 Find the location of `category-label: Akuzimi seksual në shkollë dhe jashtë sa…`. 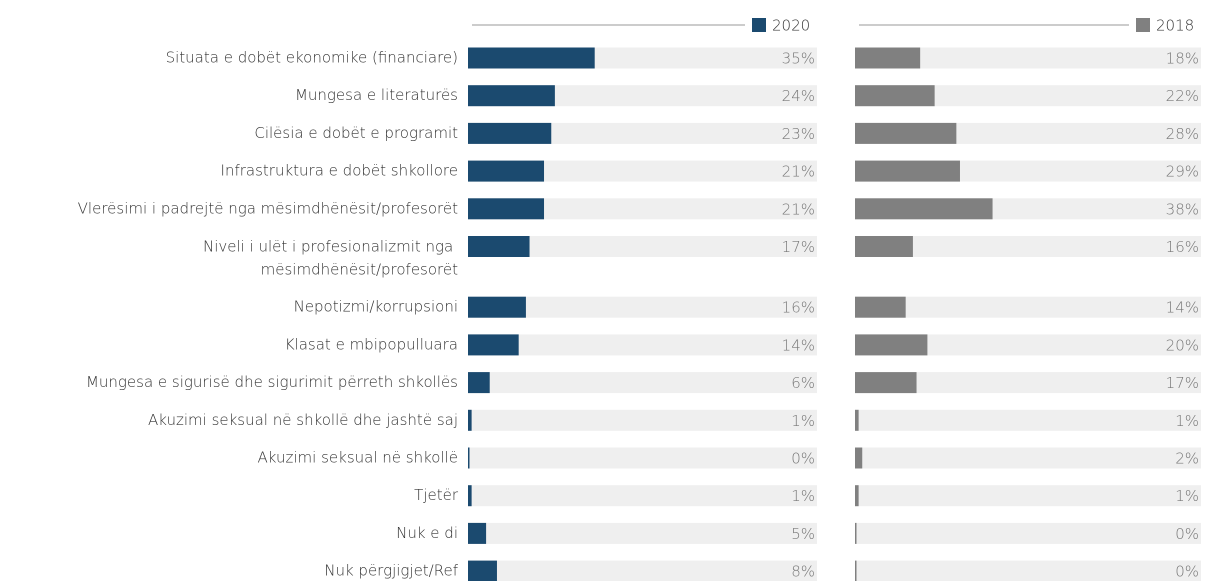

category-label: Akuzimi seksual në shkollë dhe jashtë sa… is located at coordinates (303, 420).